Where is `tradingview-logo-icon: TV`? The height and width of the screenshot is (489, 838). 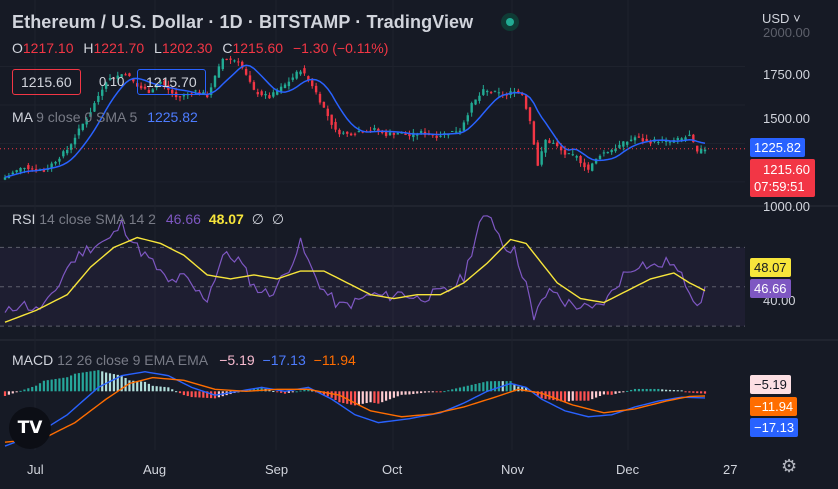 tradingview-logo-icon: TV is located at coordinates (30, 428).